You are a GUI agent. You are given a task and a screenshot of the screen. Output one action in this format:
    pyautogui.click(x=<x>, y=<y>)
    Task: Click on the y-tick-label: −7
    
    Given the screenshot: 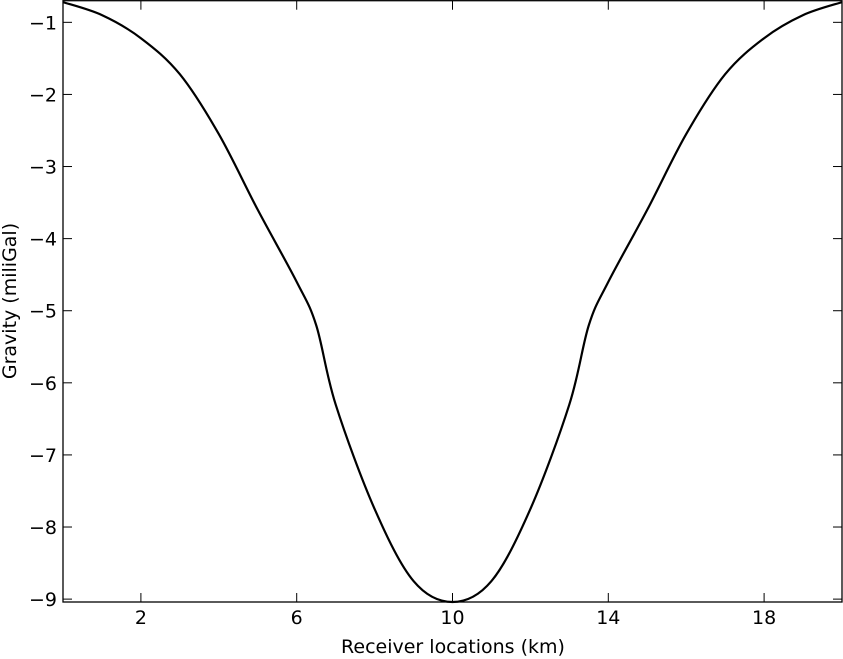 What is the action you would take?
    pyautogui.click(x=43, y=456)
    